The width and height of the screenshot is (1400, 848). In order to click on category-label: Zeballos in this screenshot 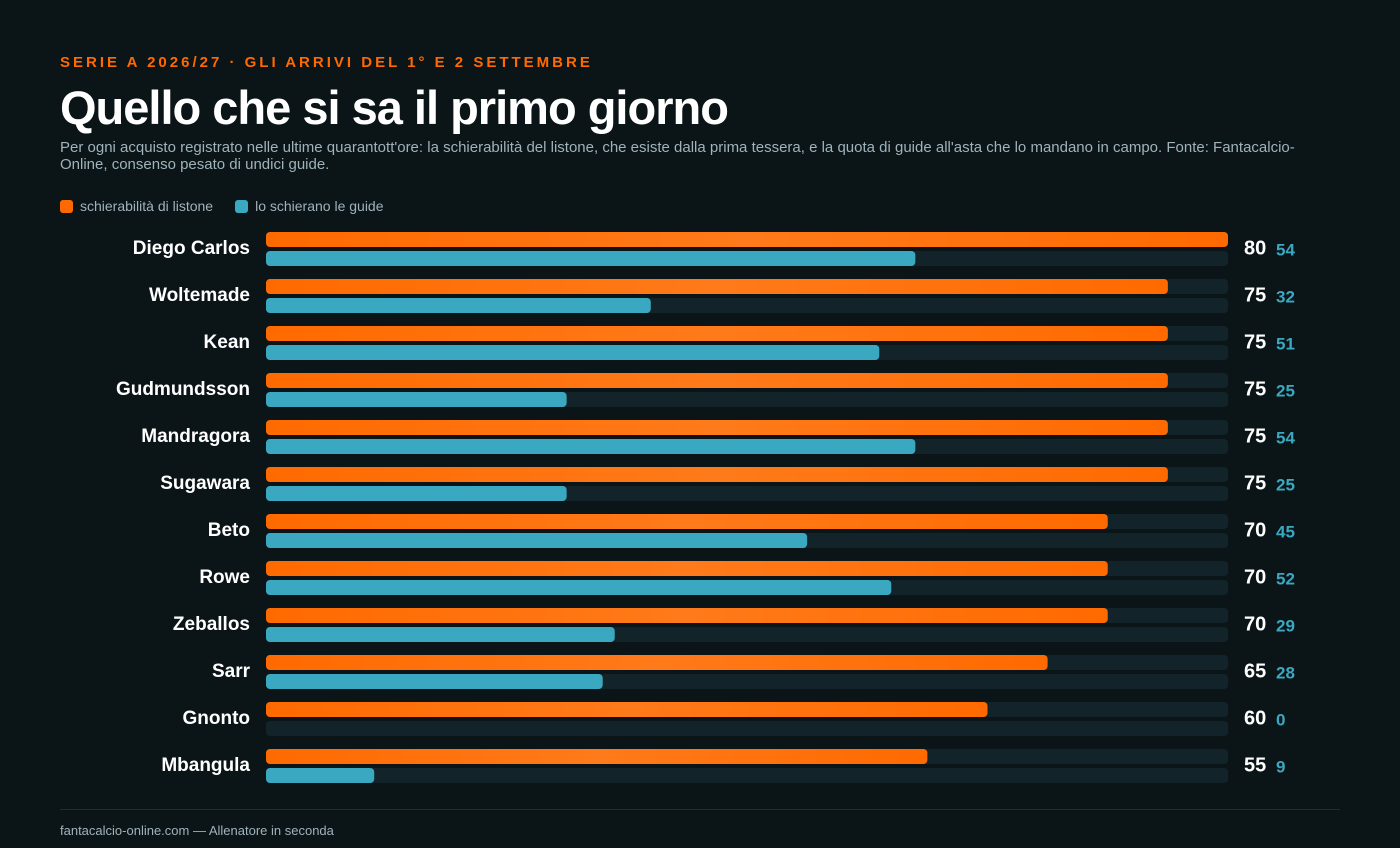, I will do `click(211, 624)`.